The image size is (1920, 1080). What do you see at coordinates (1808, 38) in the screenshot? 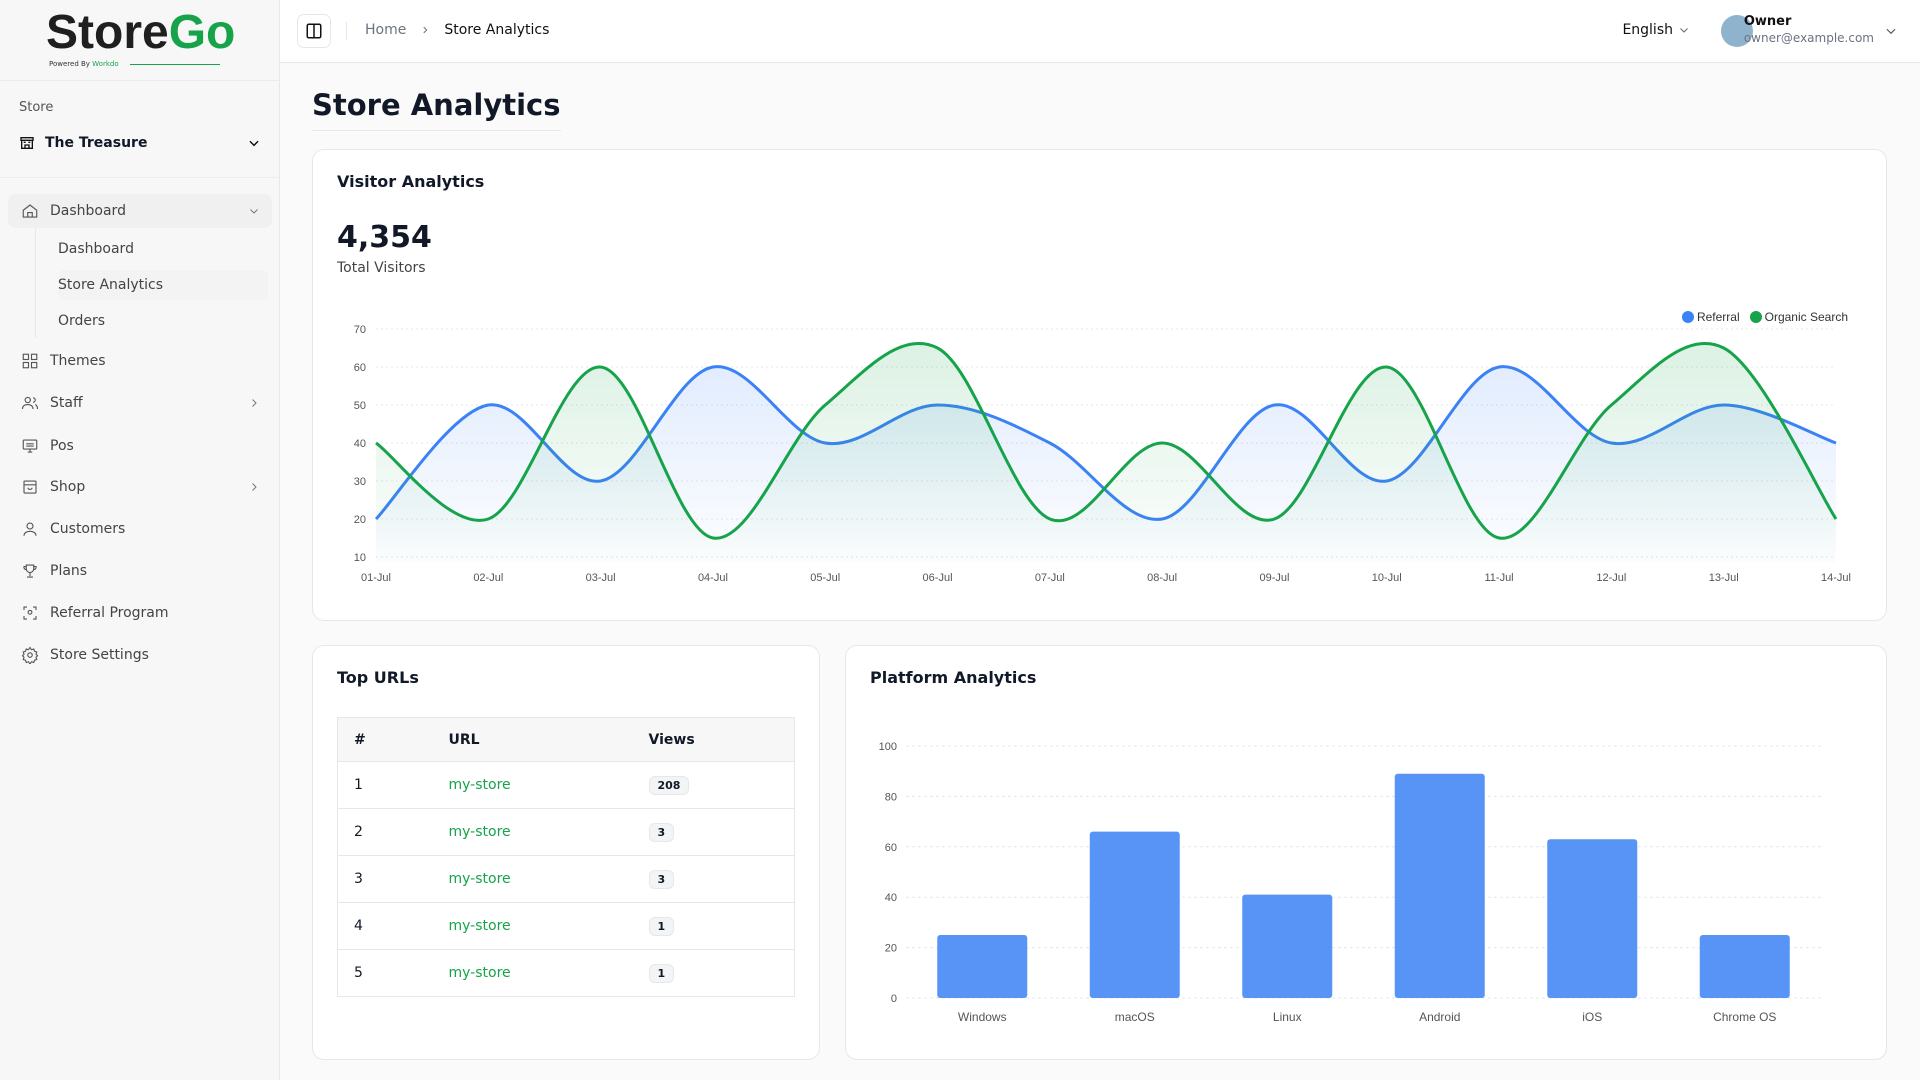
I see `user-email: owner@example.com` at bounding box center [1808, 38].